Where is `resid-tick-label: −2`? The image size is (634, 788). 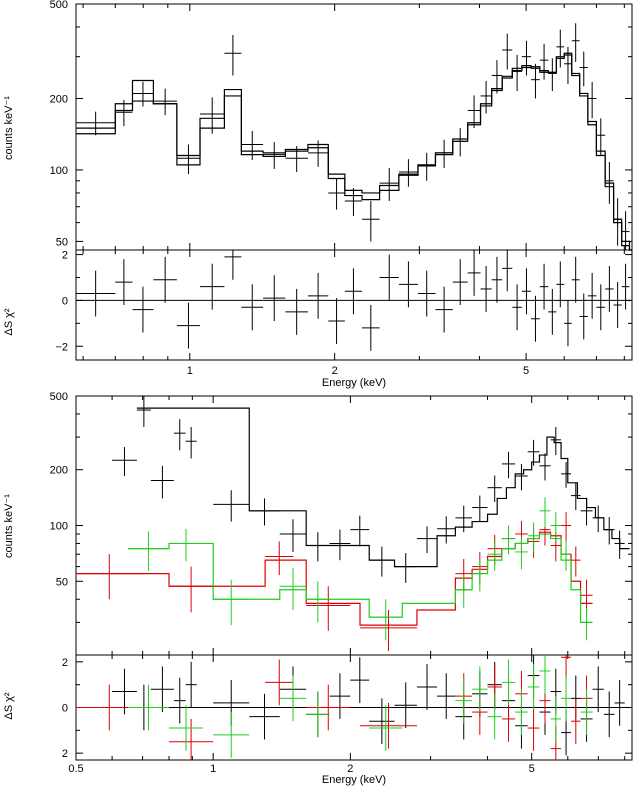
resid-tick-label: −2 is located at coordinates (61, 347).